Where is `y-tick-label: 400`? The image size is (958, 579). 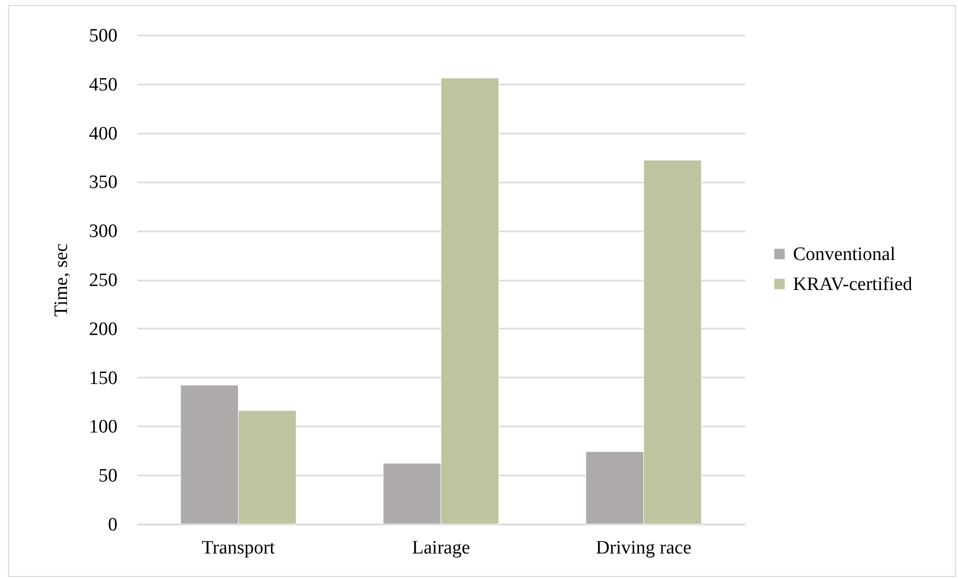
y-tick-label: 400 is located at coordinates (103, 133).